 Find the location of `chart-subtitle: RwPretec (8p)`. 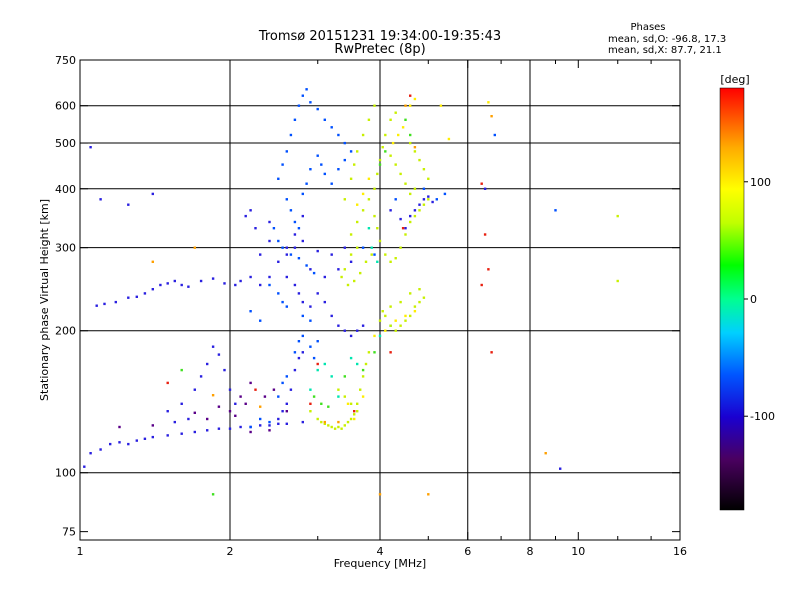

chart-subtitle: RwPretec (8p) is located at coordinates (379, 49).